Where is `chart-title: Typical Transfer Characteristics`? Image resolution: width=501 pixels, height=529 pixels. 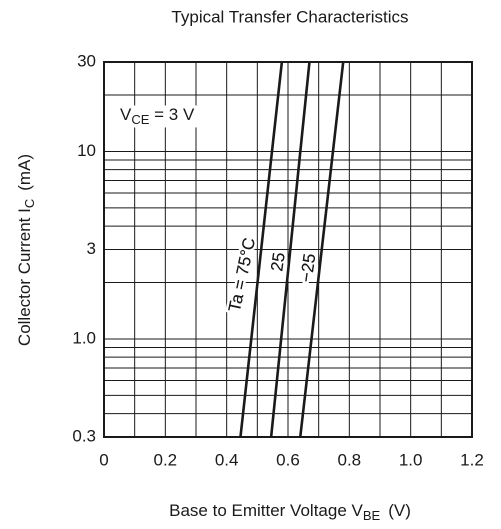 chart-title: Typical Transfer Characteristics is located at coordinates (289, 16).